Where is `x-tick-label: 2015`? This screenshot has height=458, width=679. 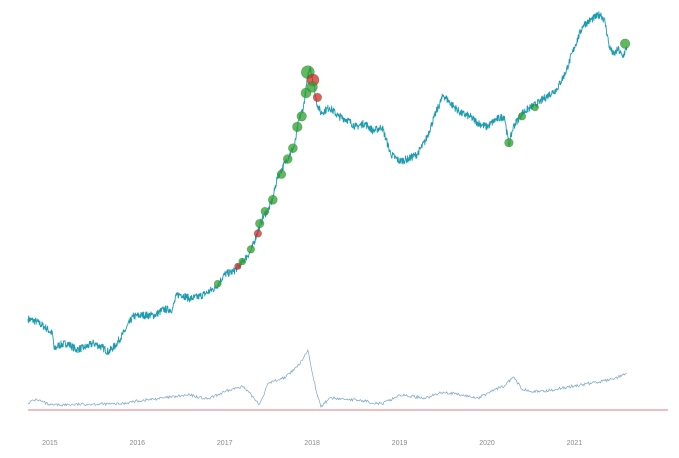 x-tick-label: 2015 is located at coordinates (50, 443).